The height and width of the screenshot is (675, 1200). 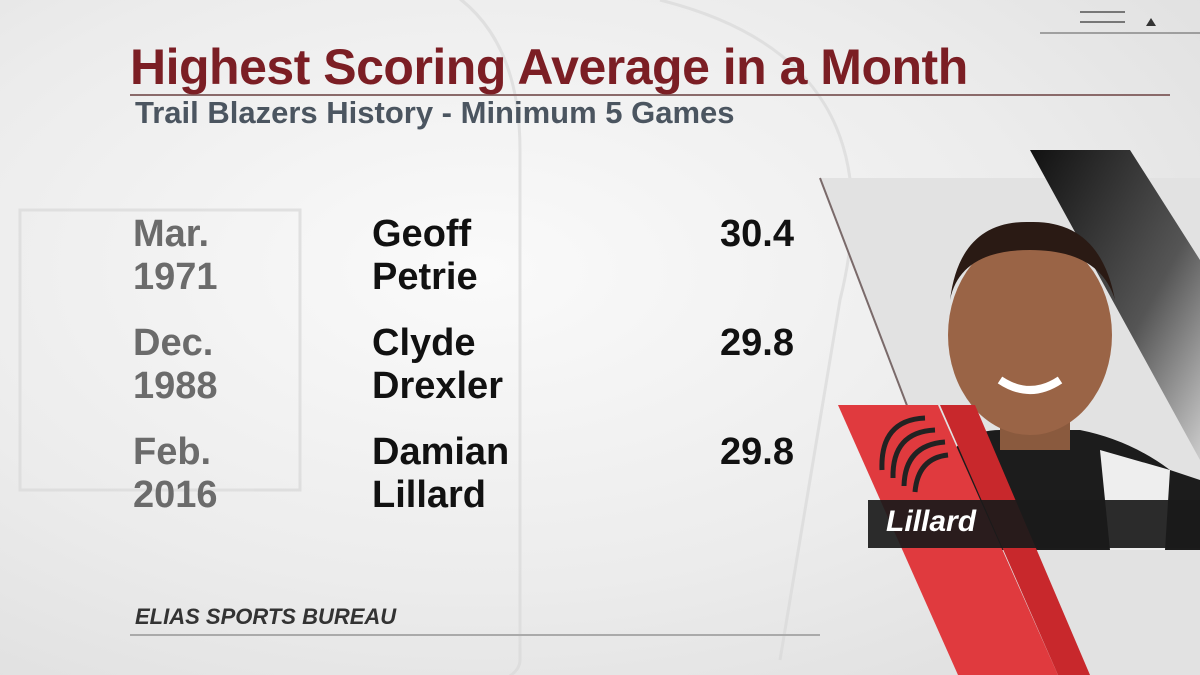 I want to click on subtitle: Trail Blazers History - Minimum 5 Games, so click(x=435, y=112).